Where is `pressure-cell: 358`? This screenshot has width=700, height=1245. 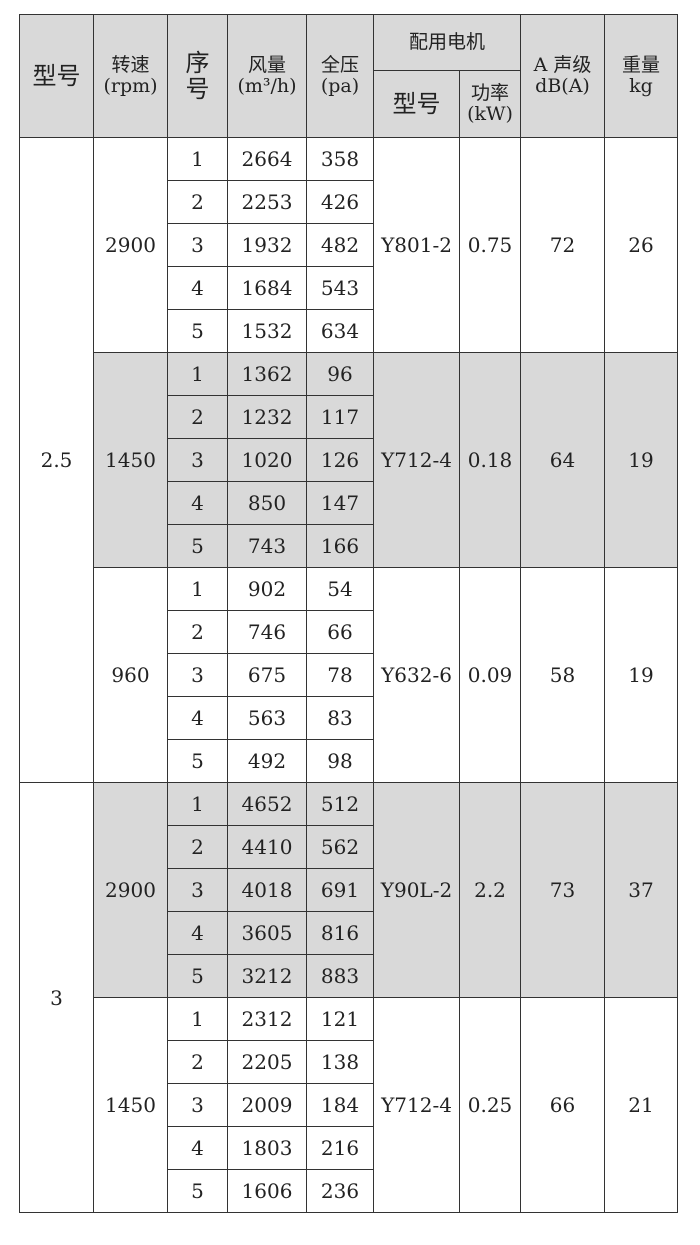
pressure-cell: 358 is located at coordinates (340, 159).